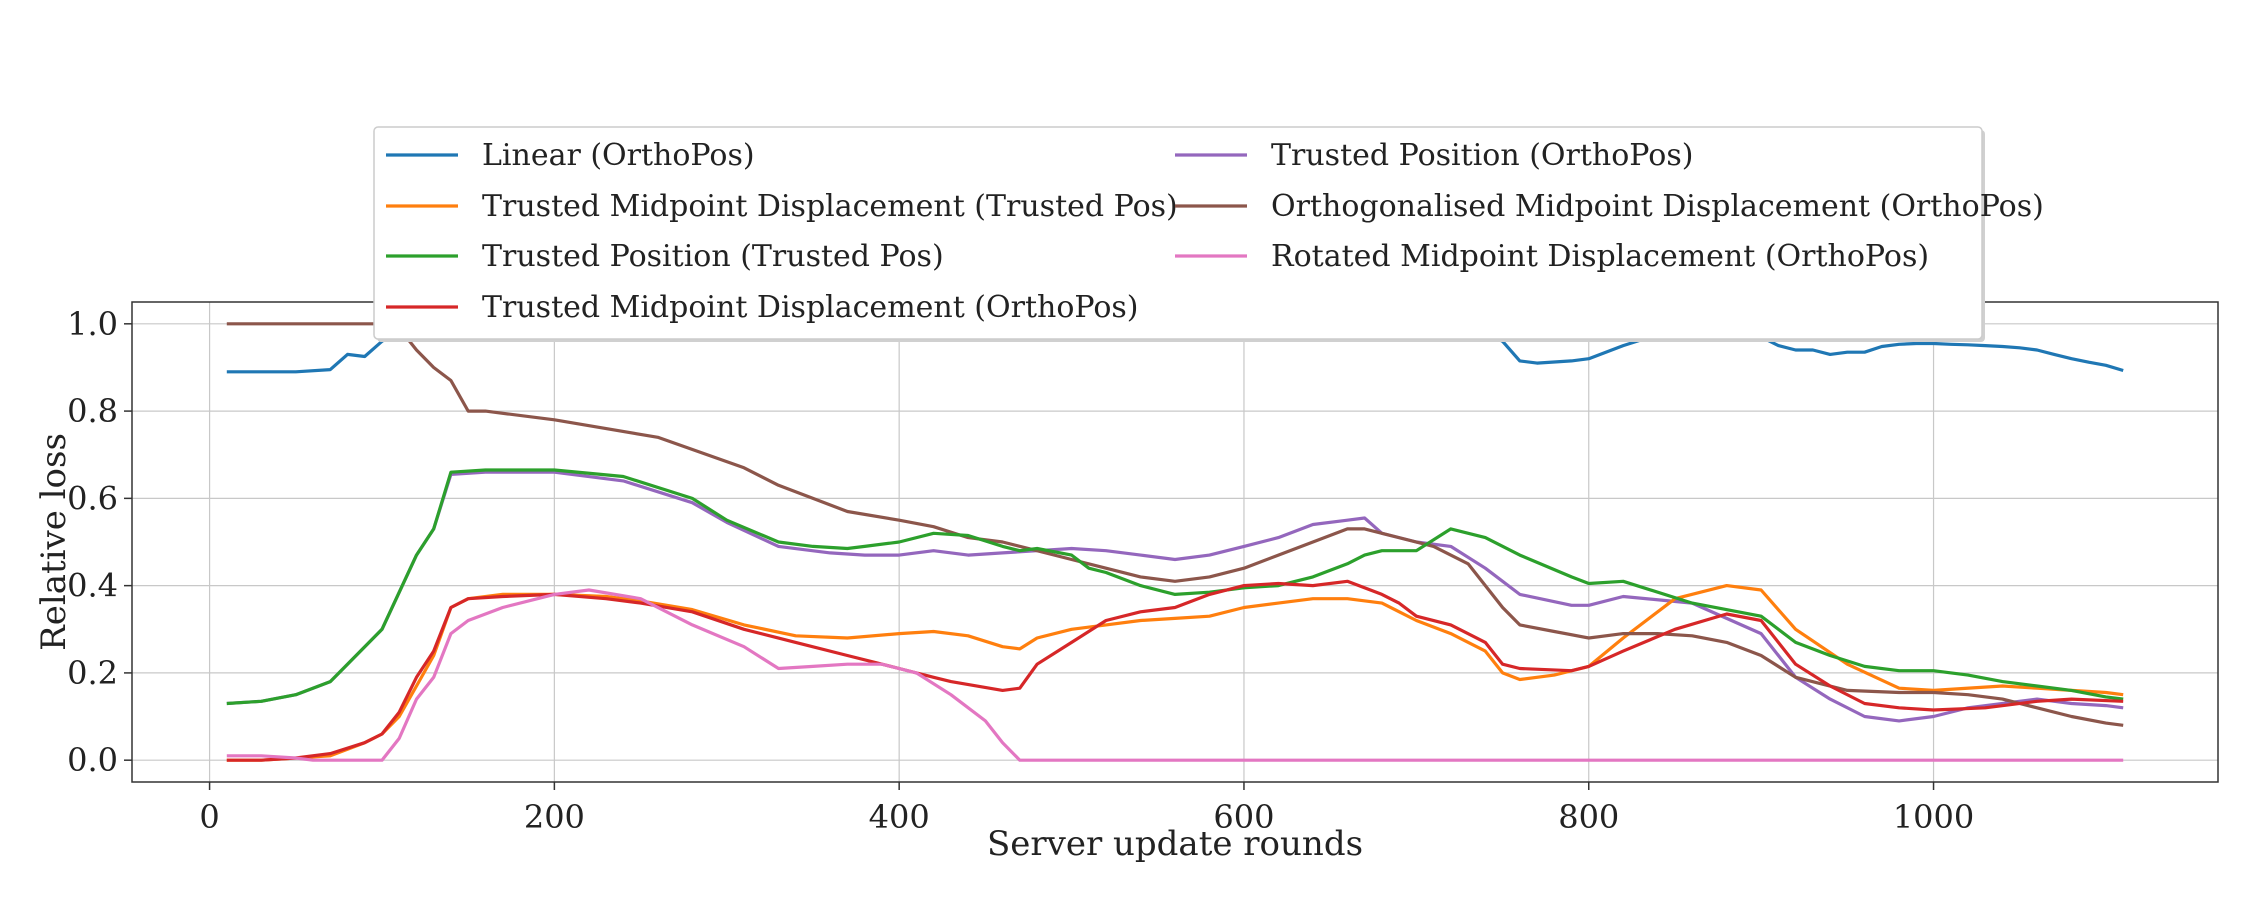 This screenshot has width=2250, height=900. What do you see at coordinates (92, 673) in the screenshot?
I see `y-tick-label: 0.2` at bounding box center [92, 673].